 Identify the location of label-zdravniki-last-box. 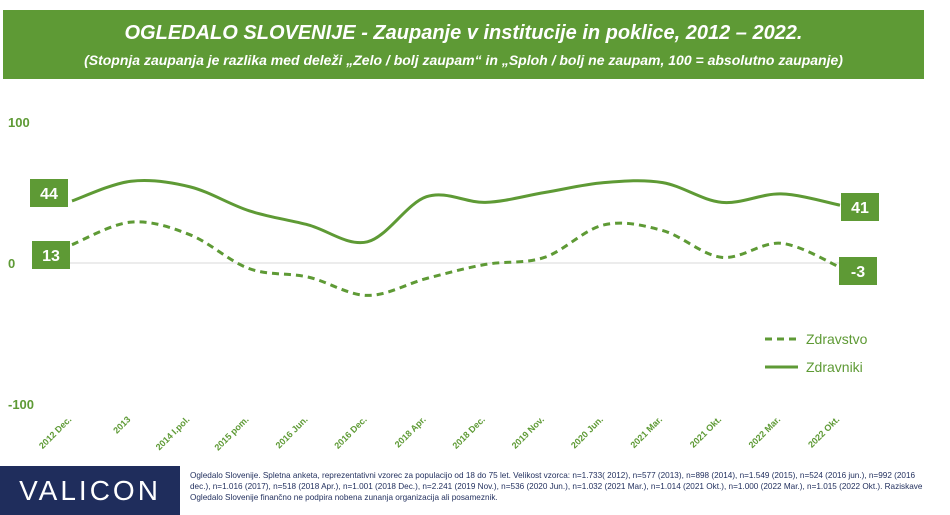
(860, 207).